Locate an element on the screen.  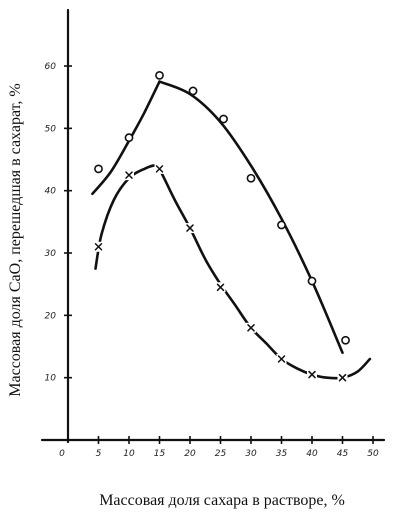
x-axis-title: Массовая доля сахара в растворе, % is located at coordinates (222, 500).